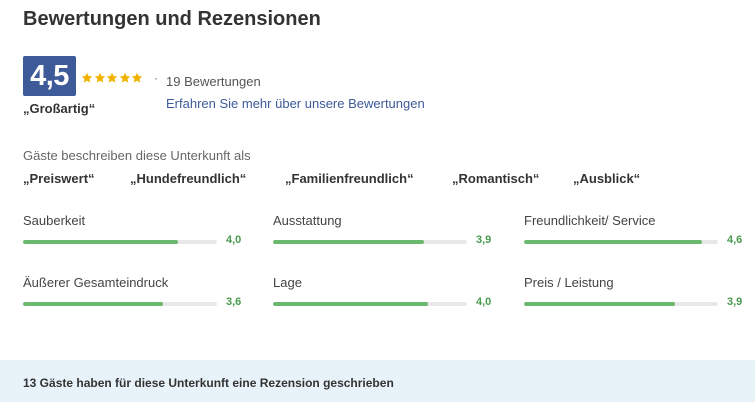 This screenshot has height=402, width=755. What do you see at coordinates (137, 155) in the screenshot?
I see `guest-description-intro: Gäste beschreiben diese Unterkunft als` at bounding box center [137, 155].